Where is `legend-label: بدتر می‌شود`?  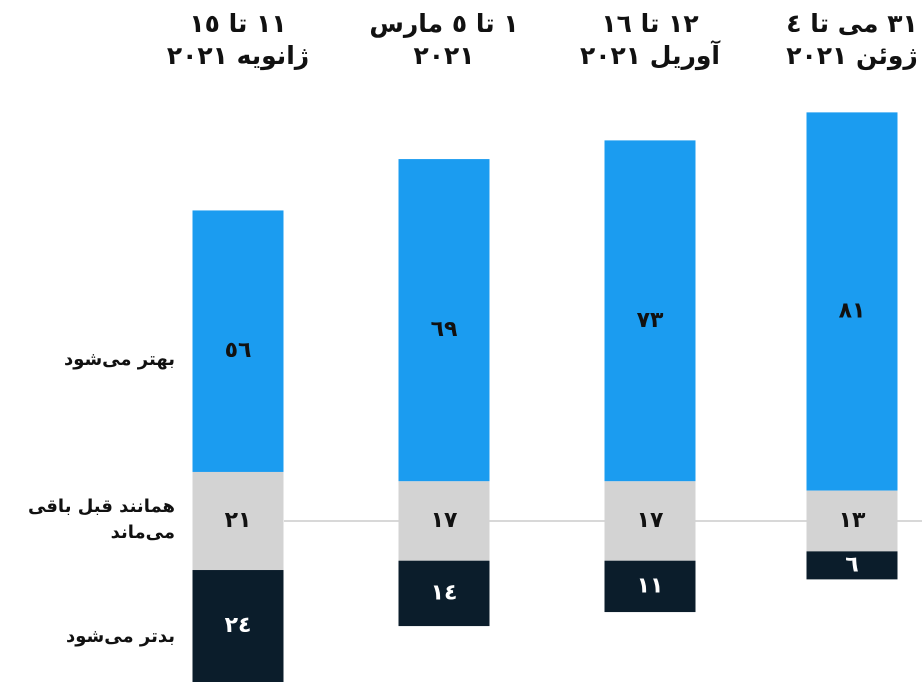
legend-label: بدتر می‌شود is located at coordinates (120, 636).